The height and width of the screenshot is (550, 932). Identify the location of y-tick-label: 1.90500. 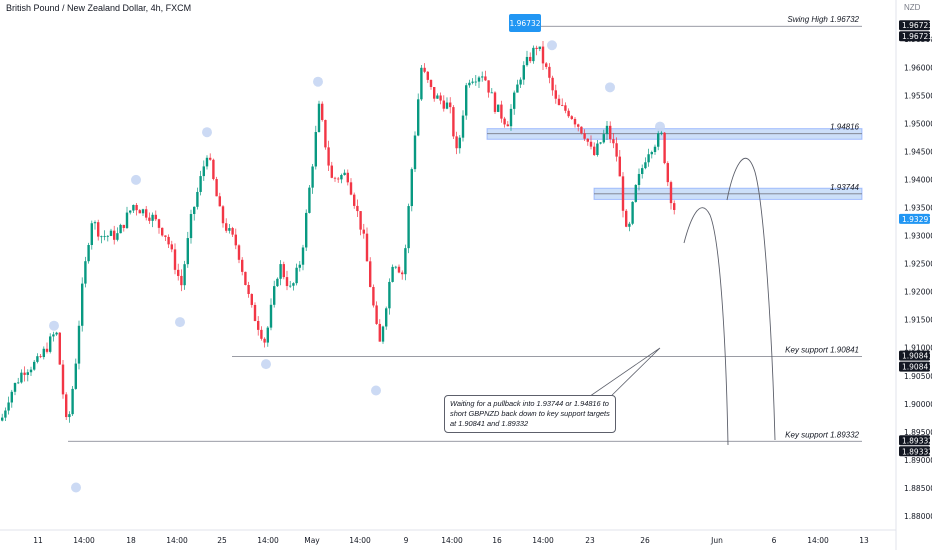
(918, 376).